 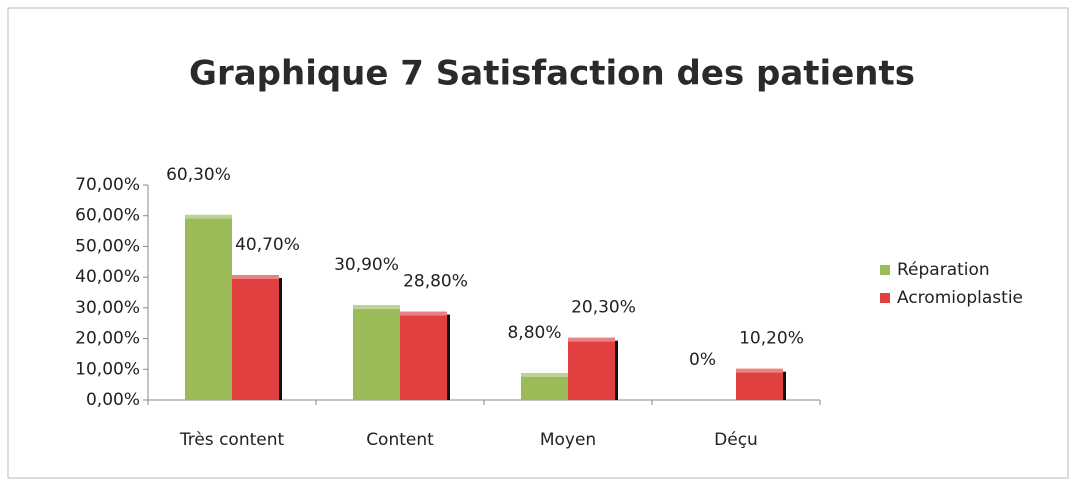 What do you see at coordinates (534, 333) in the screenshot?
I see `data-label: 8,80%` at bounding box center [534, 333].